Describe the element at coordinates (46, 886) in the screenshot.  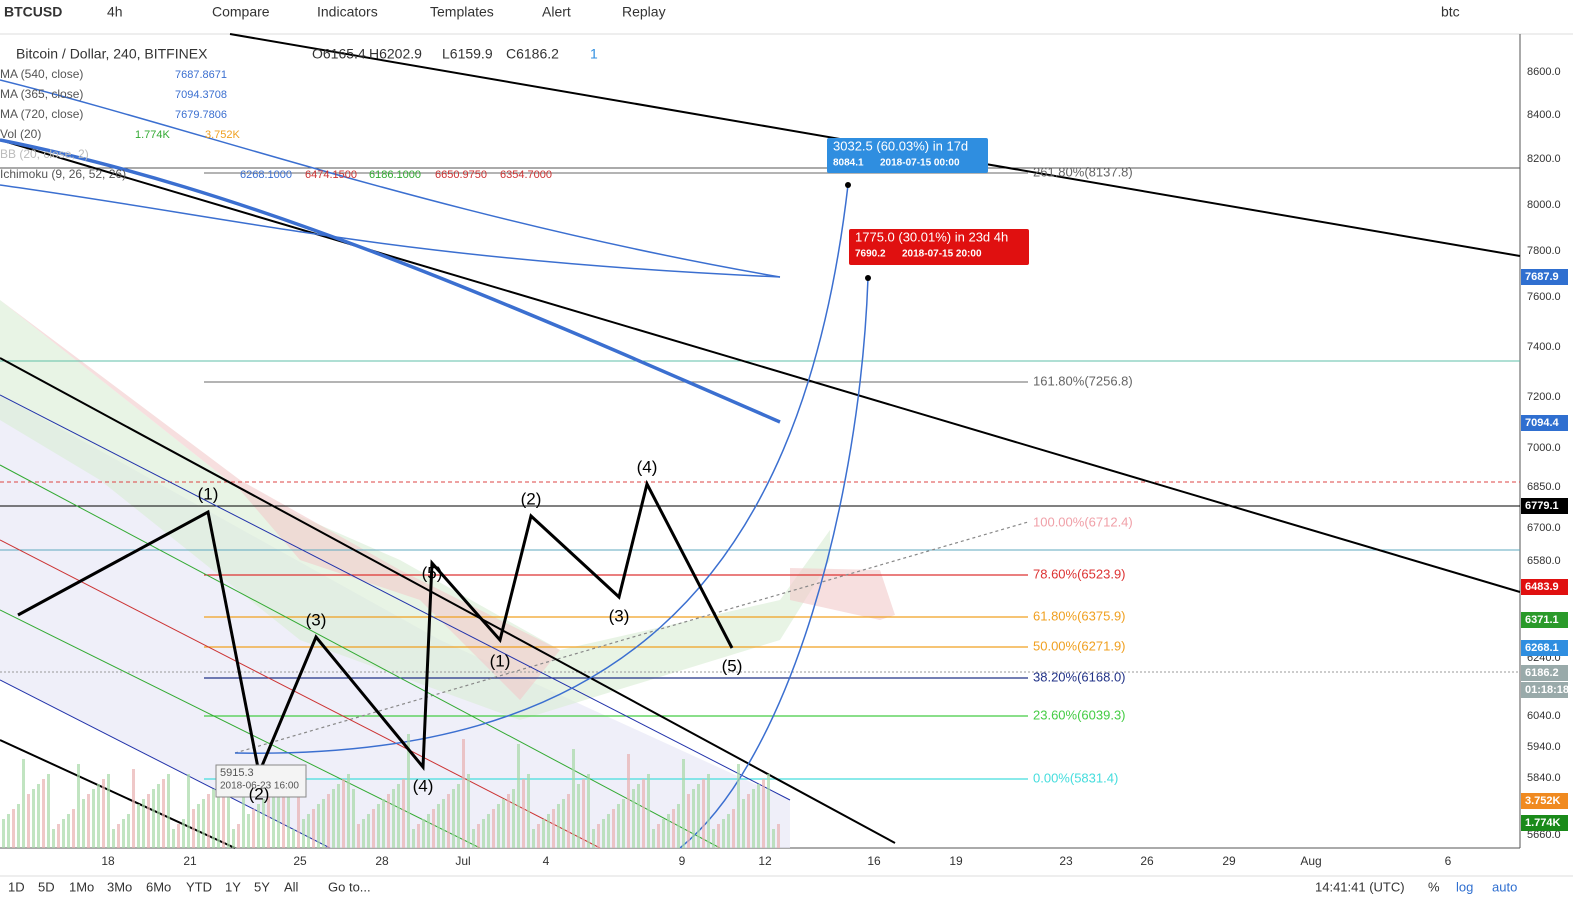
I see `range-button: 5D` at that location.